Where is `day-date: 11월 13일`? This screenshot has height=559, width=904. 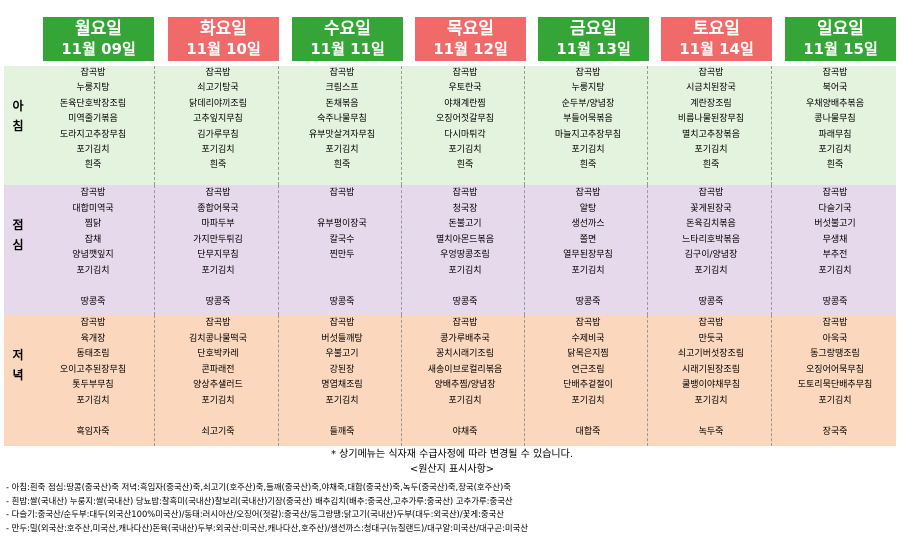 day-date: 11월 13일 is located at coordinates (593, 49).